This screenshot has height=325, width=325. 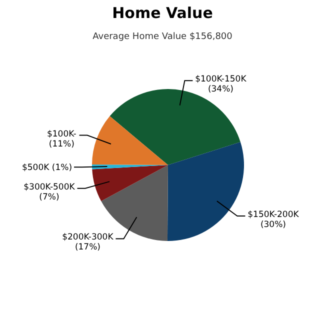 I want to click on data-label: (34%), so click(x=221, y=89).